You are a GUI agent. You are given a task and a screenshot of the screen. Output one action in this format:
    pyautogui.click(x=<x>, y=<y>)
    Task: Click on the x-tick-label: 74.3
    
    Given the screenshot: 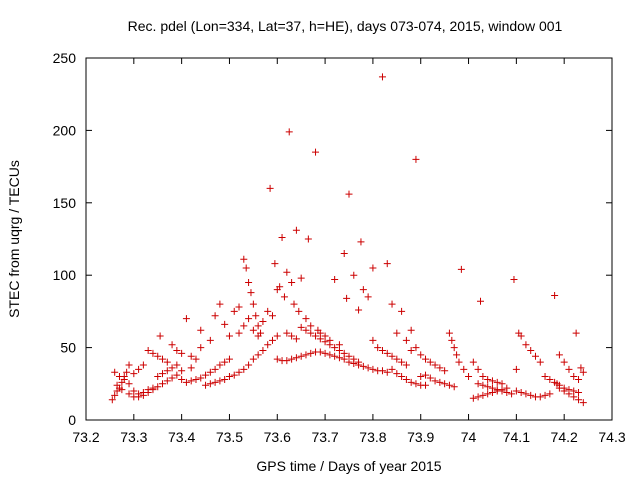 What is the action you would take?
    pyautogui.click(x=611, y=437)
    